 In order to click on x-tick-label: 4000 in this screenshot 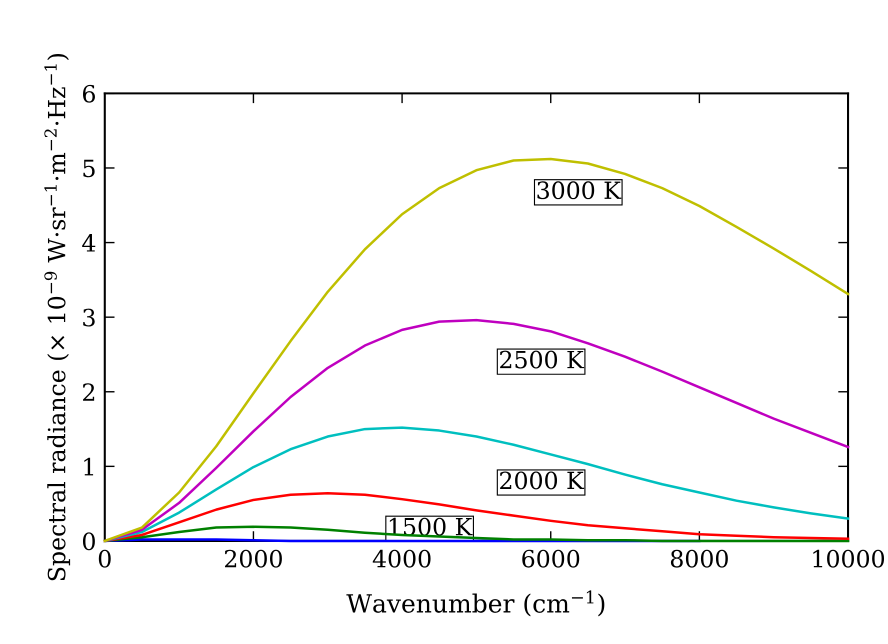, I will do `click(401, 559)`.